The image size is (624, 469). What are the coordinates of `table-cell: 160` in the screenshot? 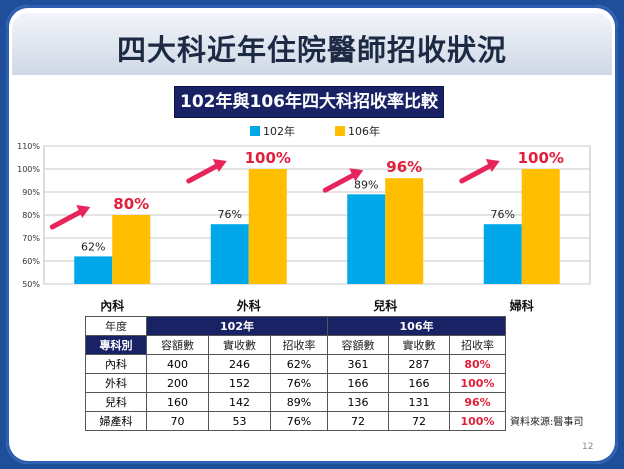 It's located at (177, 402).